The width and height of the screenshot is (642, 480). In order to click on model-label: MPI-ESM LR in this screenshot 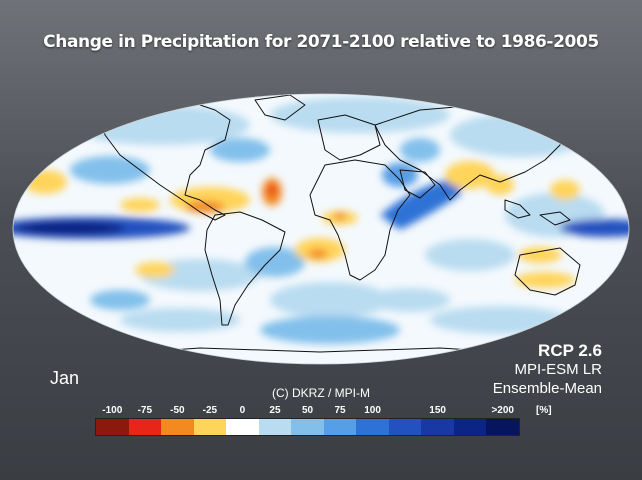, I will do `click(558, 370)`.